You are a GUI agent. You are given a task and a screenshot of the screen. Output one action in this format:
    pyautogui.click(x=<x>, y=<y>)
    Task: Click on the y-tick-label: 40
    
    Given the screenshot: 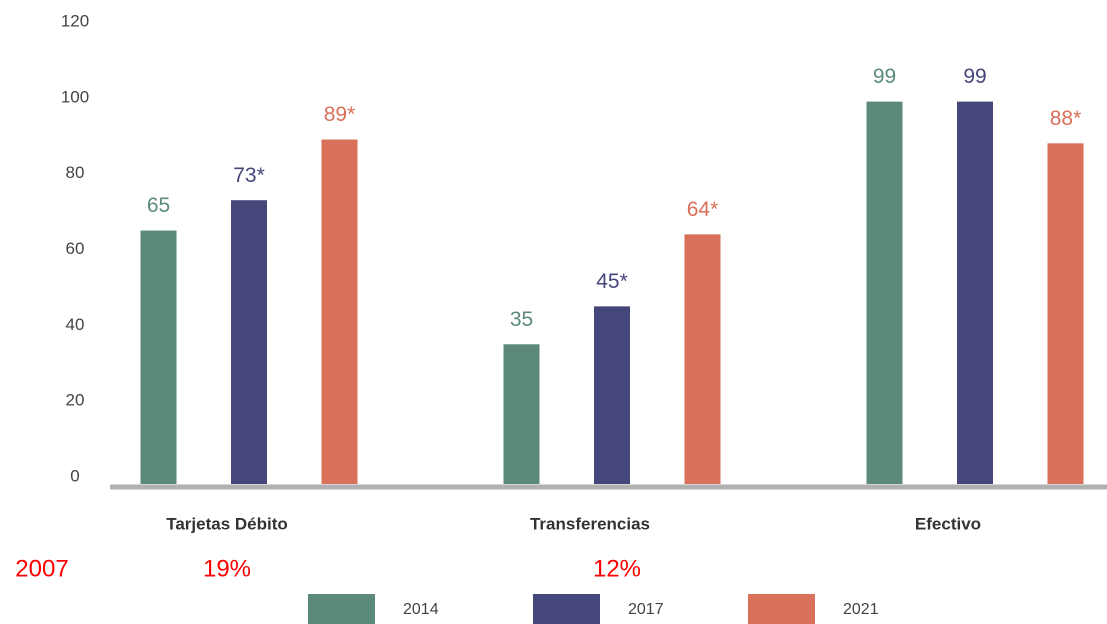 What is the action you would take?
    pyautogui.click(x=75, y=324)
    